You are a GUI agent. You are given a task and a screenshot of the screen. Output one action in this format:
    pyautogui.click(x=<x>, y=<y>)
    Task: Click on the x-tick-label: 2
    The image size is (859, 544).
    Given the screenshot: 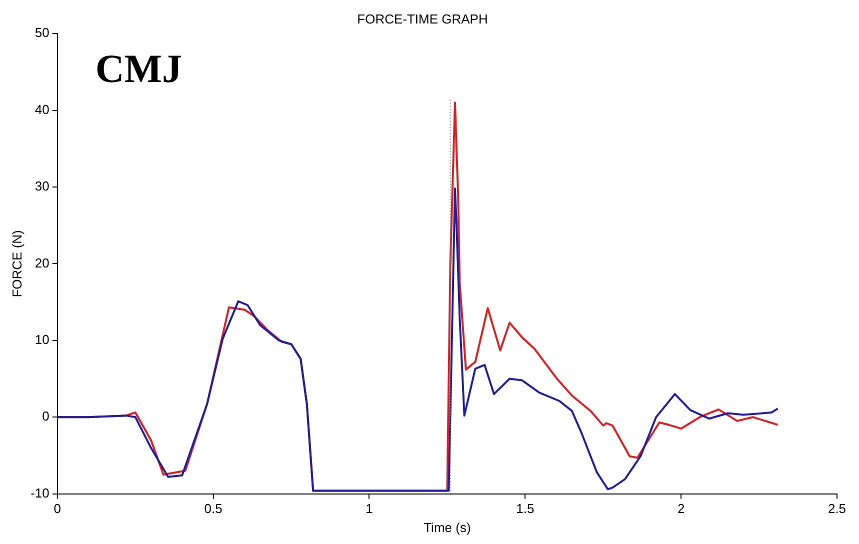 What is the action you would take?
    pyautogui.click(x=681, y=508)
    